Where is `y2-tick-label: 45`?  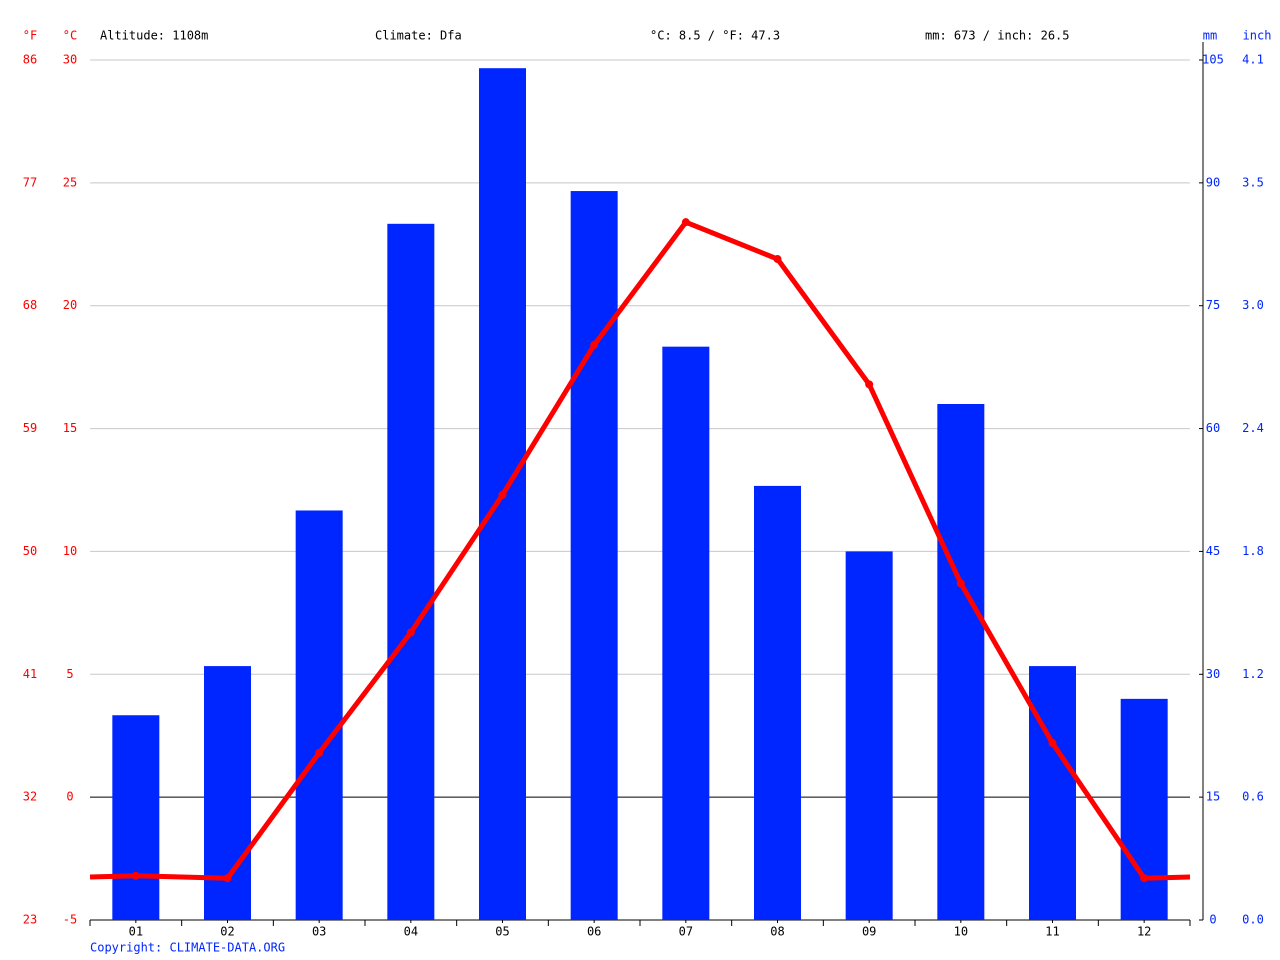 y2-tick-label: 45 is located at coordinates (1213, 551).